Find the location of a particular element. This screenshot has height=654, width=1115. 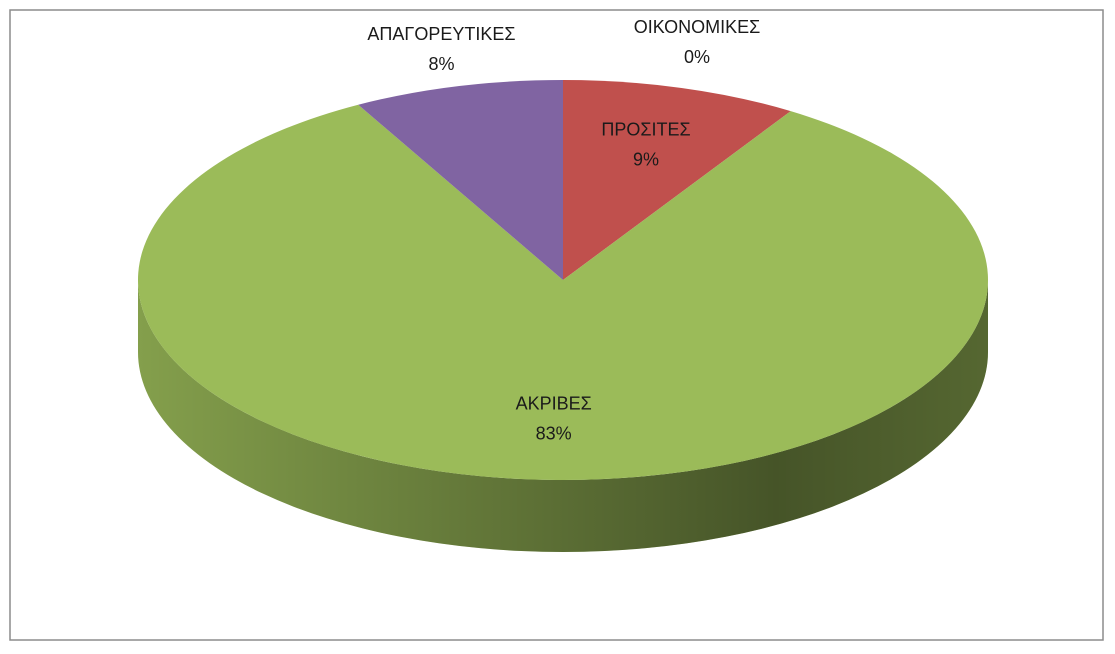

data-label-name: ΑΠΑΓΟΡΕΥΤΙΚΕΣ is located at coordinates (441, 34).